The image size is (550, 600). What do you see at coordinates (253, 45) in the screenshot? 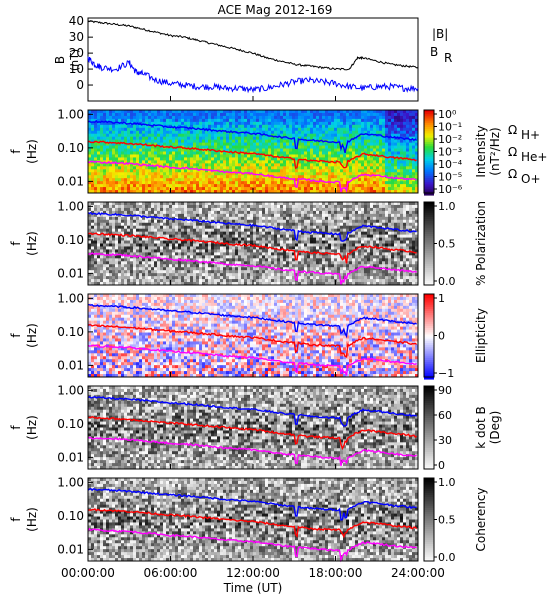
I see `series-line-bmag` at bounding box center [253, 45].